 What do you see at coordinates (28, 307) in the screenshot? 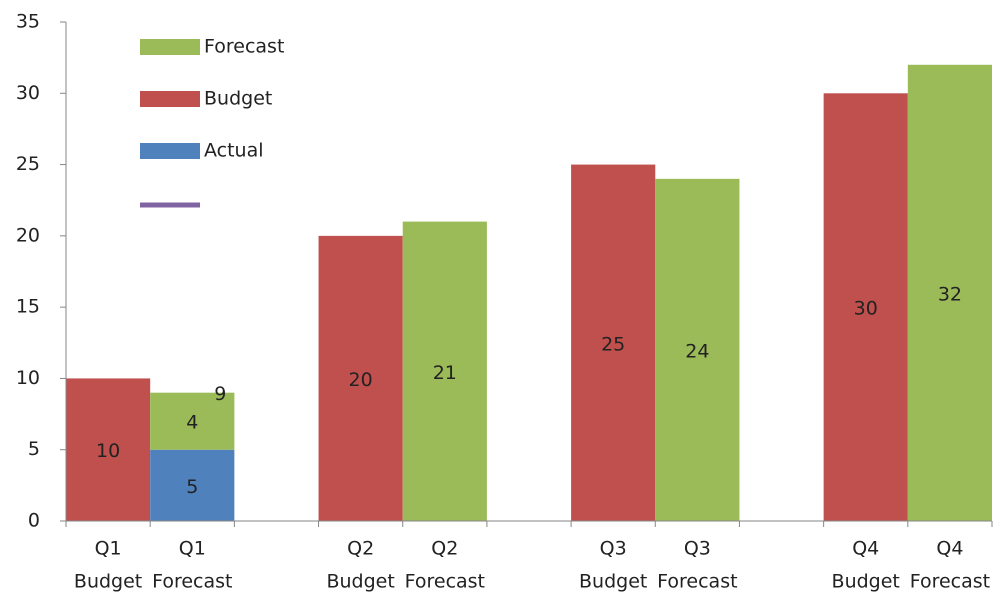
I see `y-tick-label: 15` at bounding box center [28, 307].